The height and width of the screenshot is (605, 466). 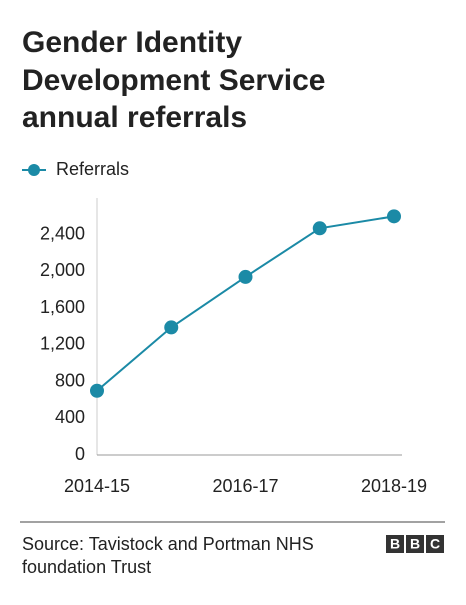 What do you see at coordinates (168, 544) in the screenshot?
I see `source: Source: Tavistock and Portman NHS` at bounding box center [168, 544].